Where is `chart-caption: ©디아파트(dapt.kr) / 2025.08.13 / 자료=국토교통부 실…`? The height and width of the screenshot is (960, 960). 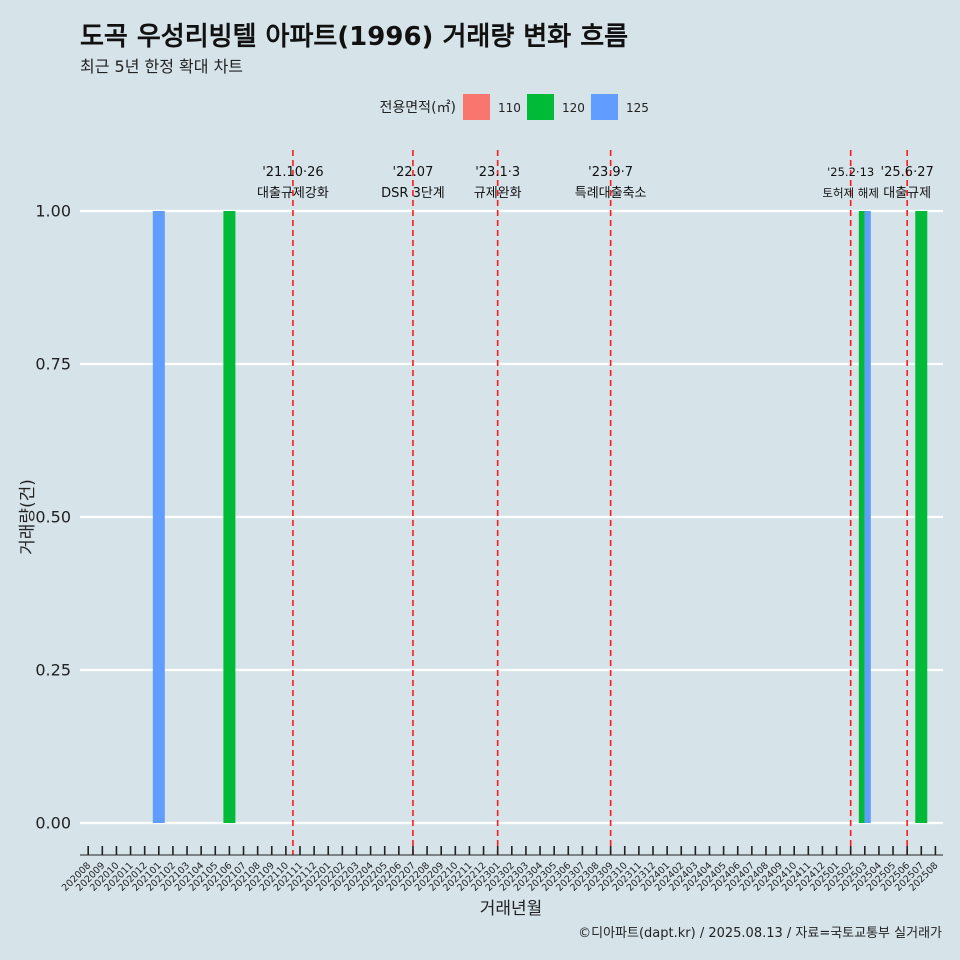
chart-caption: ©디아파트(dapt.kr) / 2025.08.13 / 자료=국토교통부 실… is located at coordinates (760, 933).